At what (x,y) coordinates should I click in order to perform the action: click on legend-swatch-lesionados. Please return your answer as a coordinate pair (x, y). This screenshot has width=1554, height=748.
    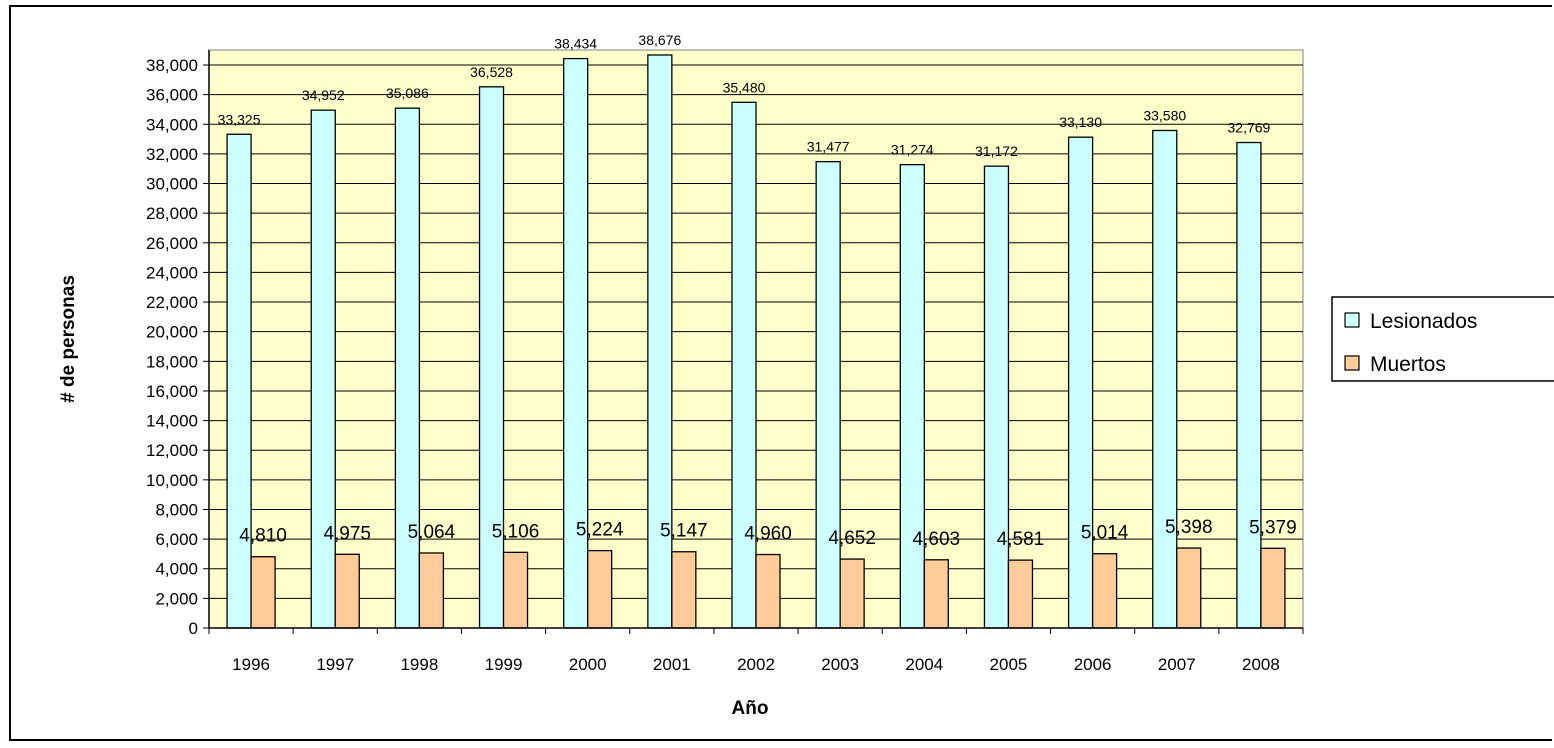
    Looking at the image, I should click on (1352, 320).